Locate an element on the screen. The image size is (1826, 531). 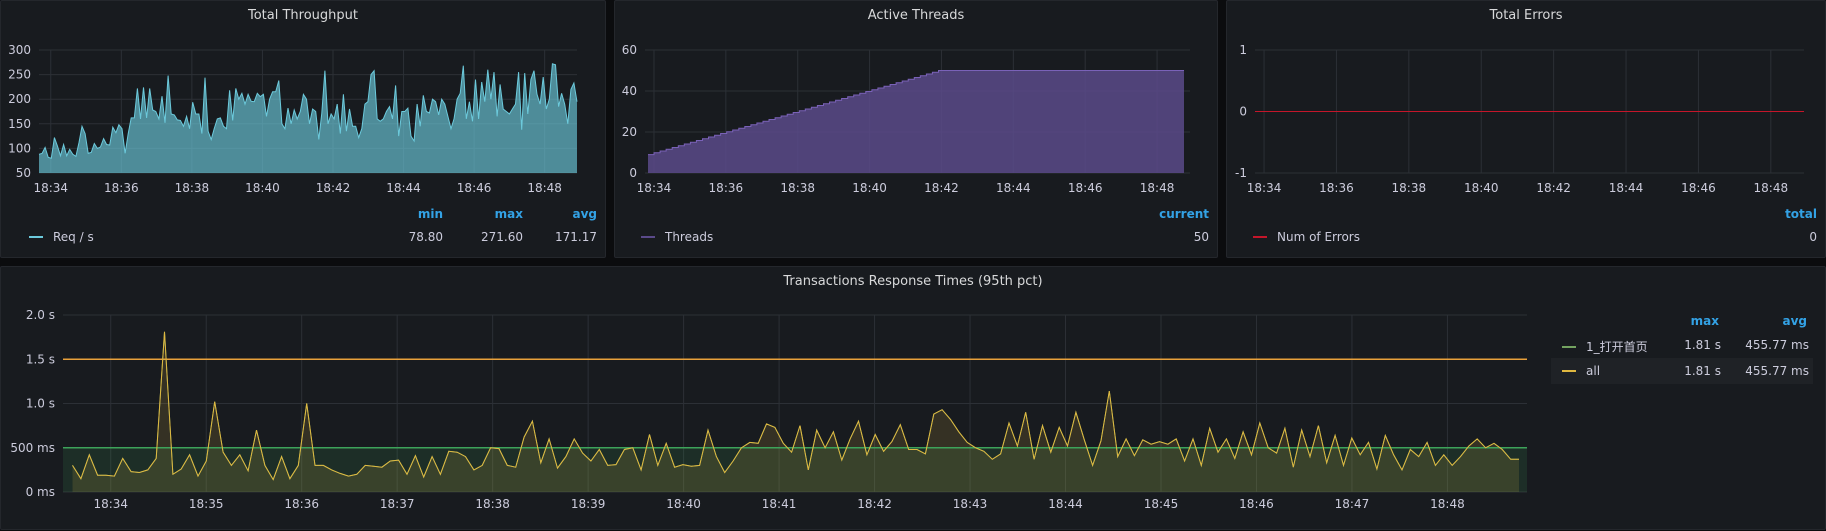
legend-label: Num of Errors is located at coordinates (1318, 237).